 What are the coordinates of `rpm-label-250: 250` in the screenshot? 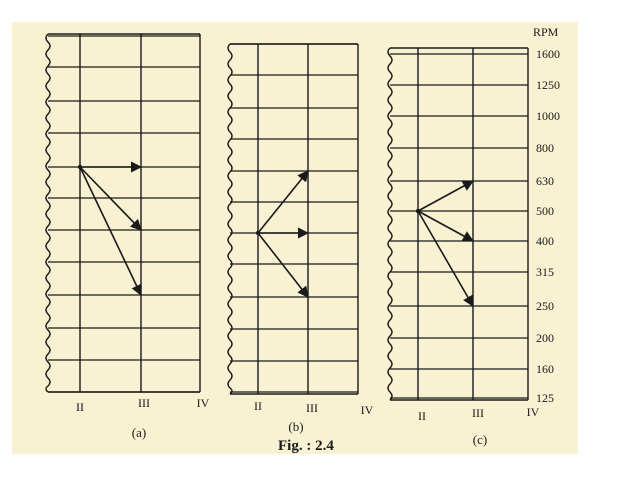 It's located at (545, 306).